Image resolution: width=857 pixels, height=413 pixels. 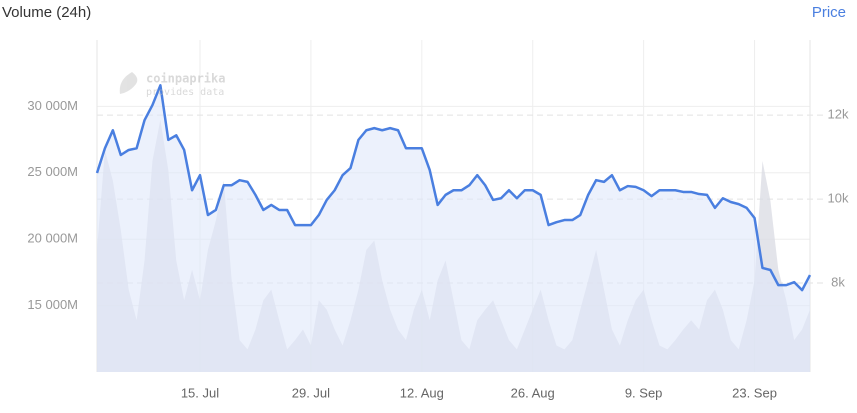 What do you see at coordinates (200, 392) in the screenshot?
I see `x-tick-label: 15. Jul` at bounding box center [200, 392].